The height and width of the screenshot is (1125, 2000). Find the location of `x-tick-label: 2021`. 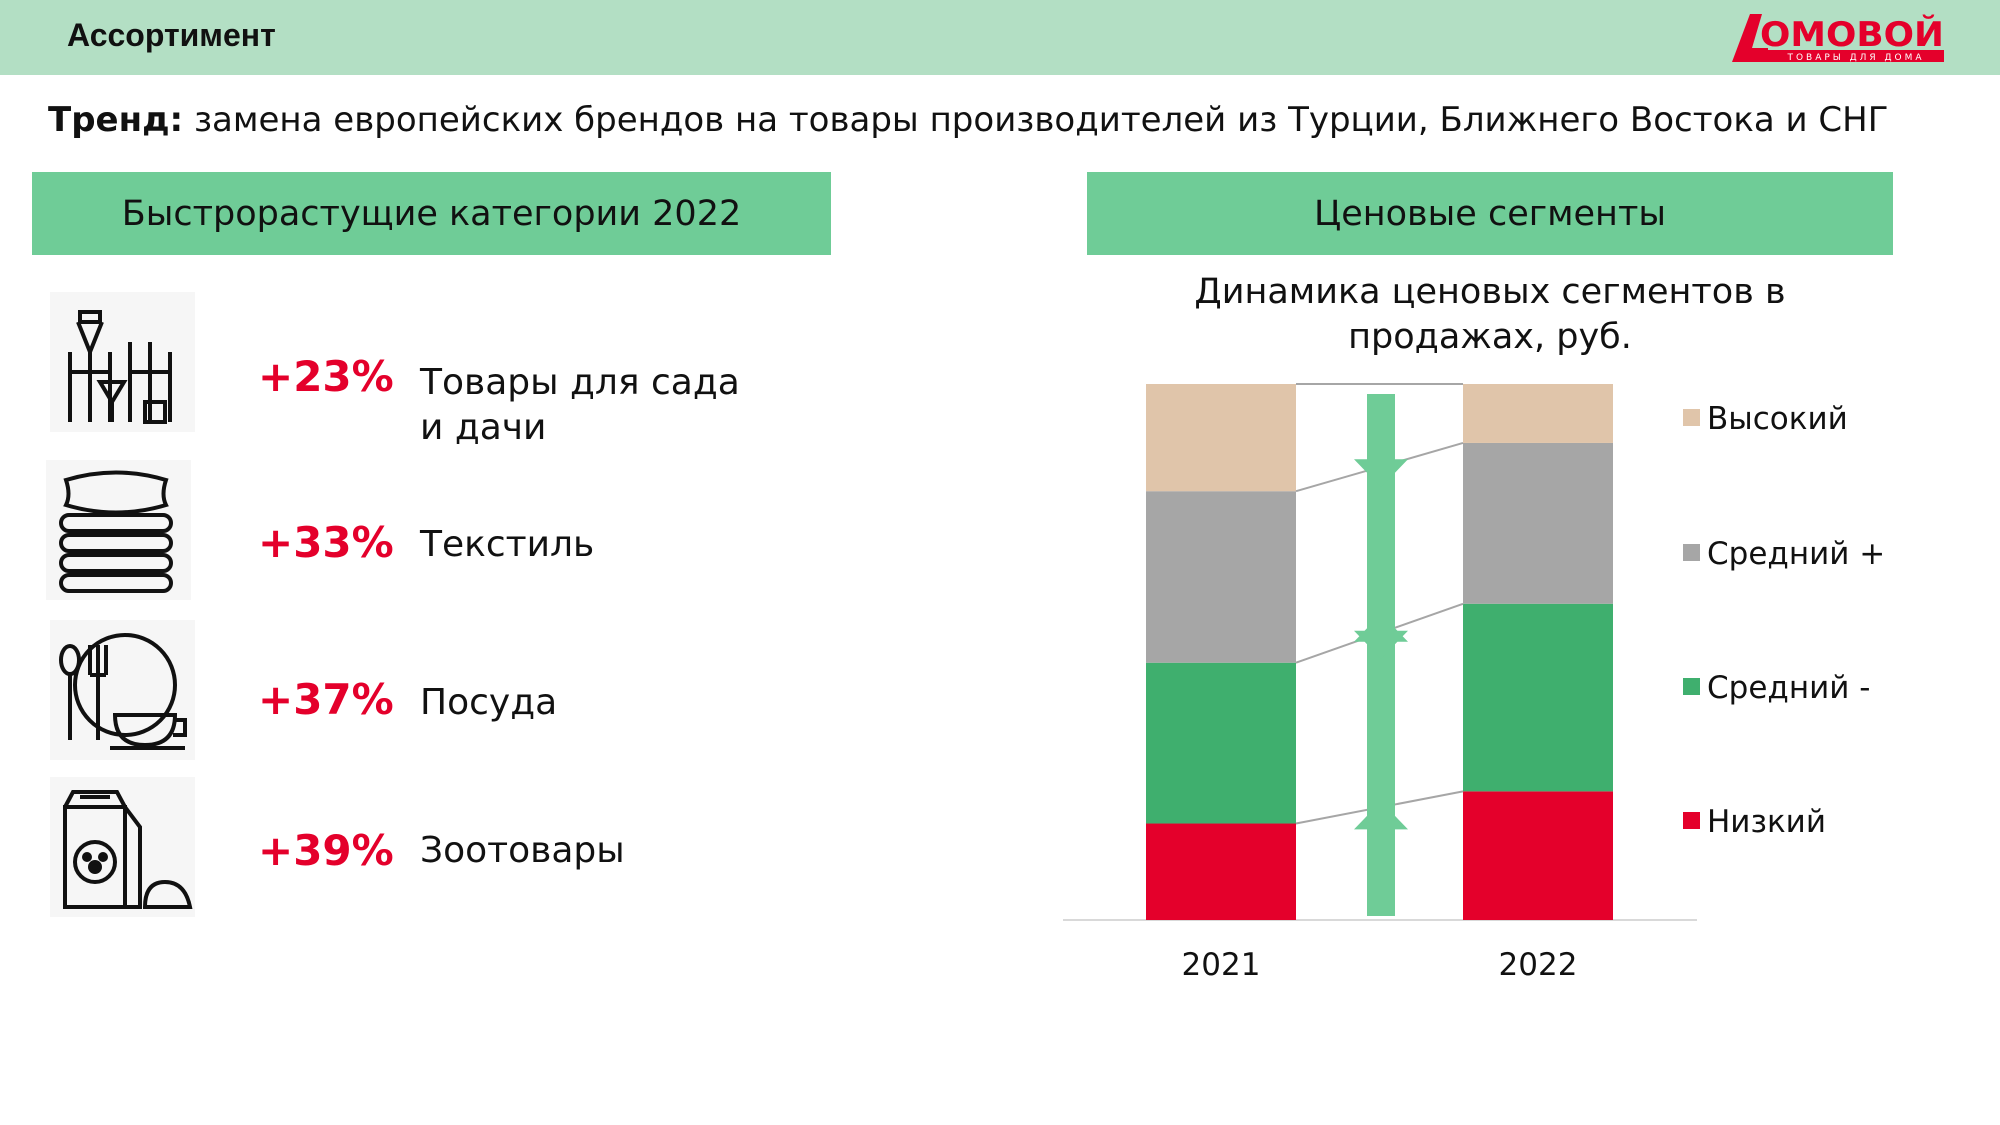

x-tick-label: 2021 is located at coordinates (1221, 965).